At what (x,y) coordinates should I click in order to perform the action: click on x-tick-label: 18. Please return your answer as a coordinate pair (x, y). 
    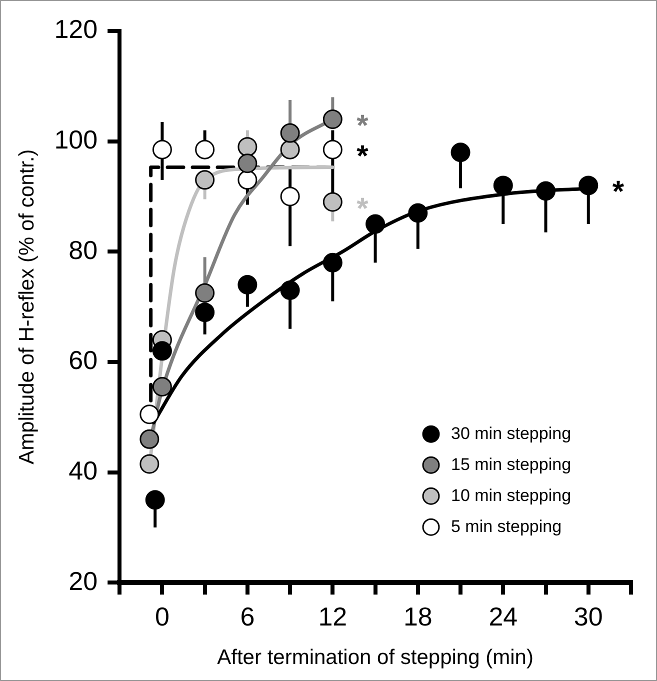
    Looking at the image, I should click on (417, 616).